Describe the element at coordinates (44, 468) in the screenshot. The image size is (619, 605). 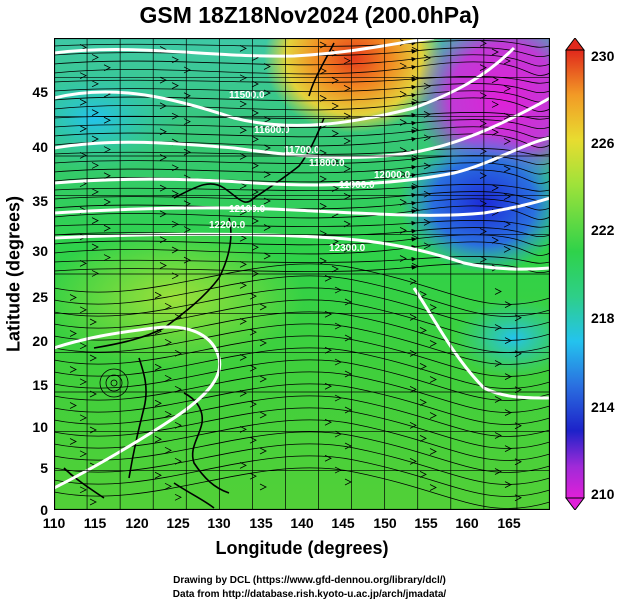
I see `y-tick-label: 5` at that location.